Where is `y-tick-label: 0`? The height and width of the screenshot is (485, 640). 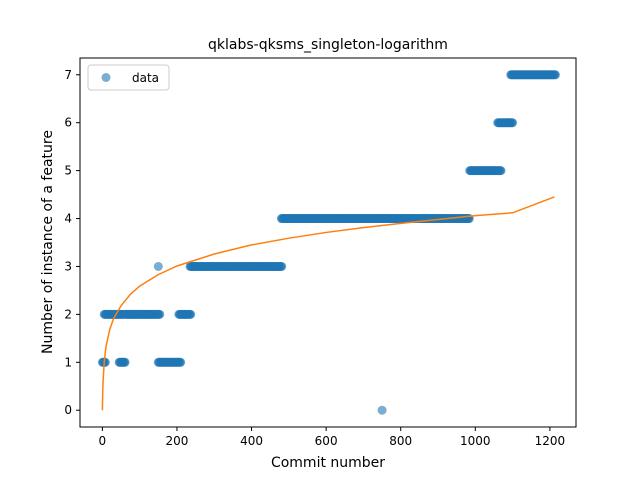 y-tick-label: 0 is located at coordinates (68, 410).